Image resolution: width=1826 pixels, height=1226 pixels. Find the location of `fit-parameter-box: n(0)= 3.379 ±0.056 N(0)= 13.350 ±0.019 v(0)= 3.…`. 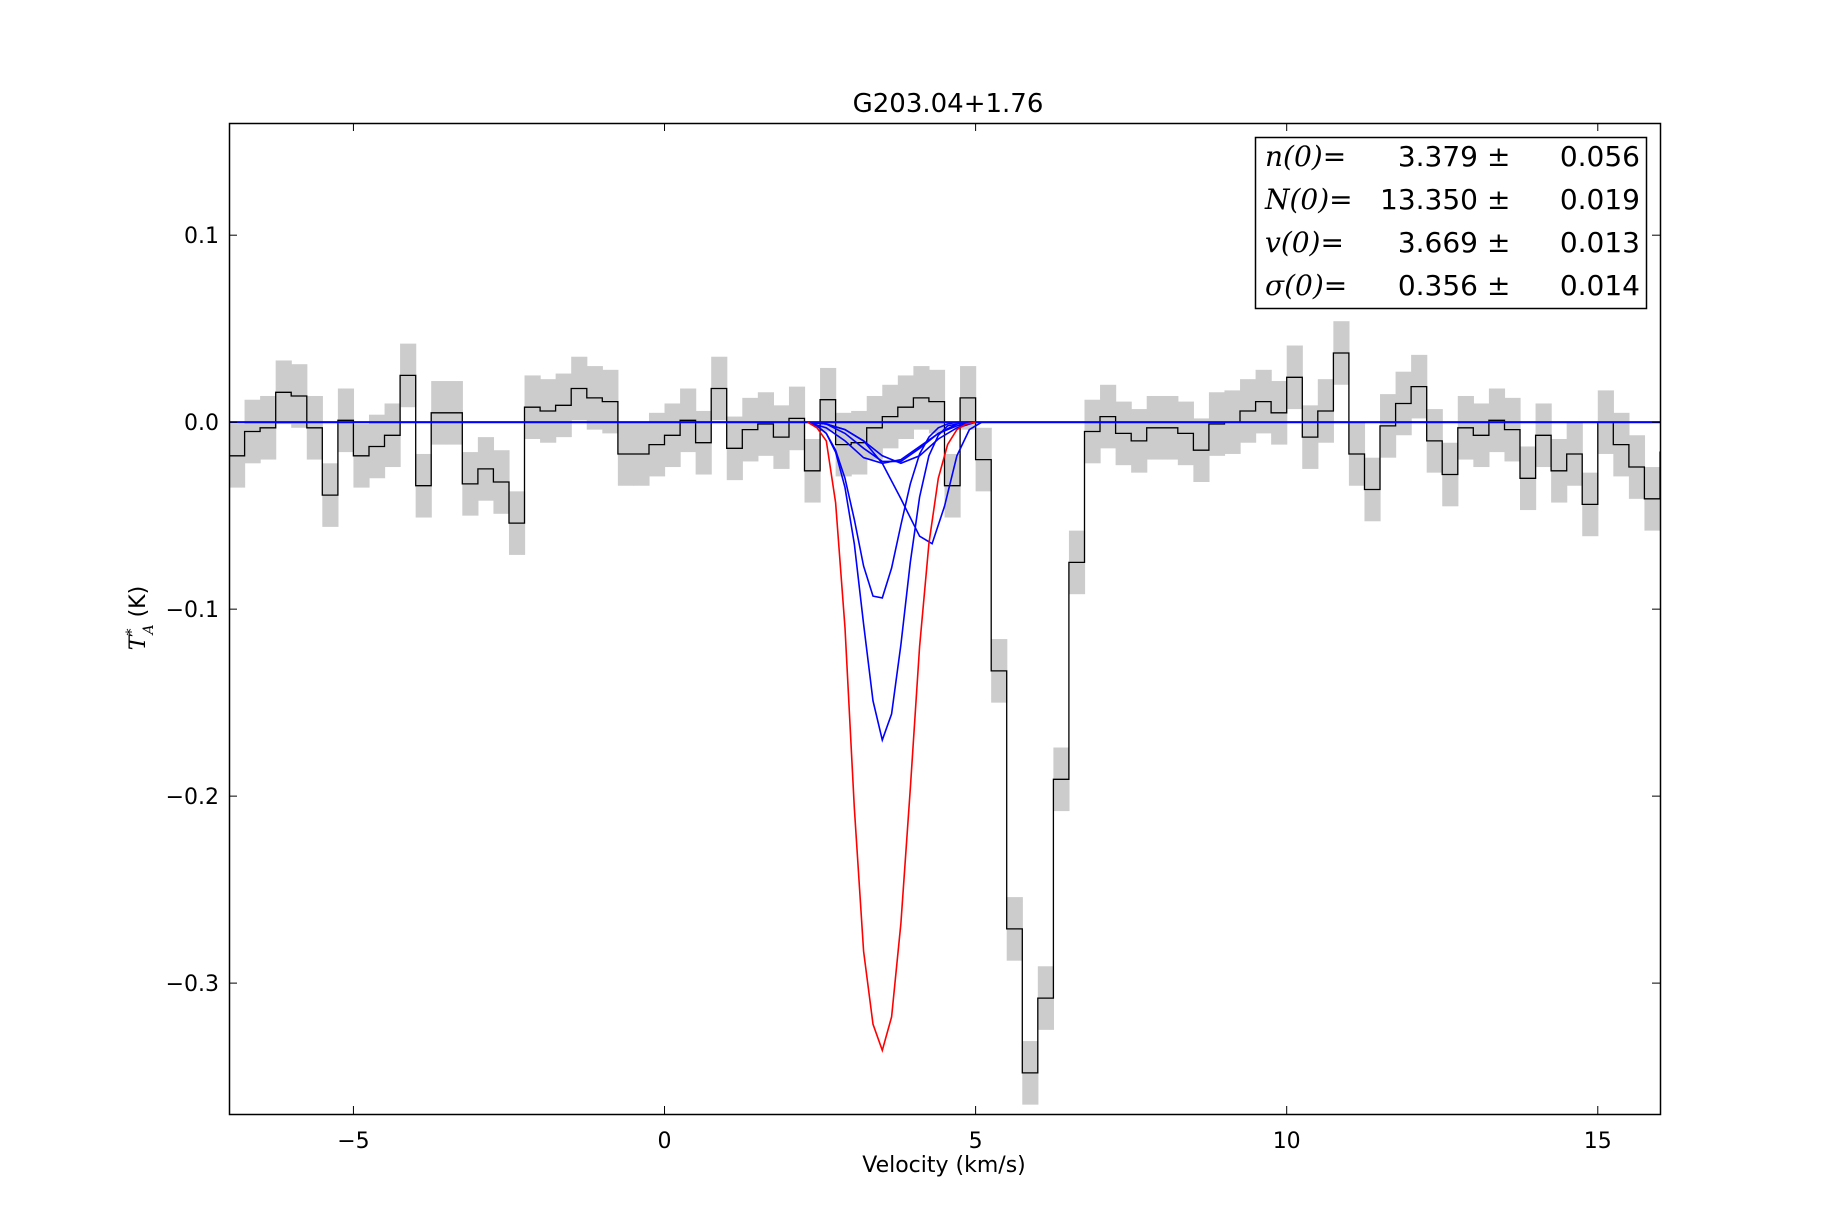

fit-parameter-box: n(0)= 3.379 ±0.056 N(0)= 13.350 ±0.019 v(0)= 3.… is located at coordinates (1451, 223).